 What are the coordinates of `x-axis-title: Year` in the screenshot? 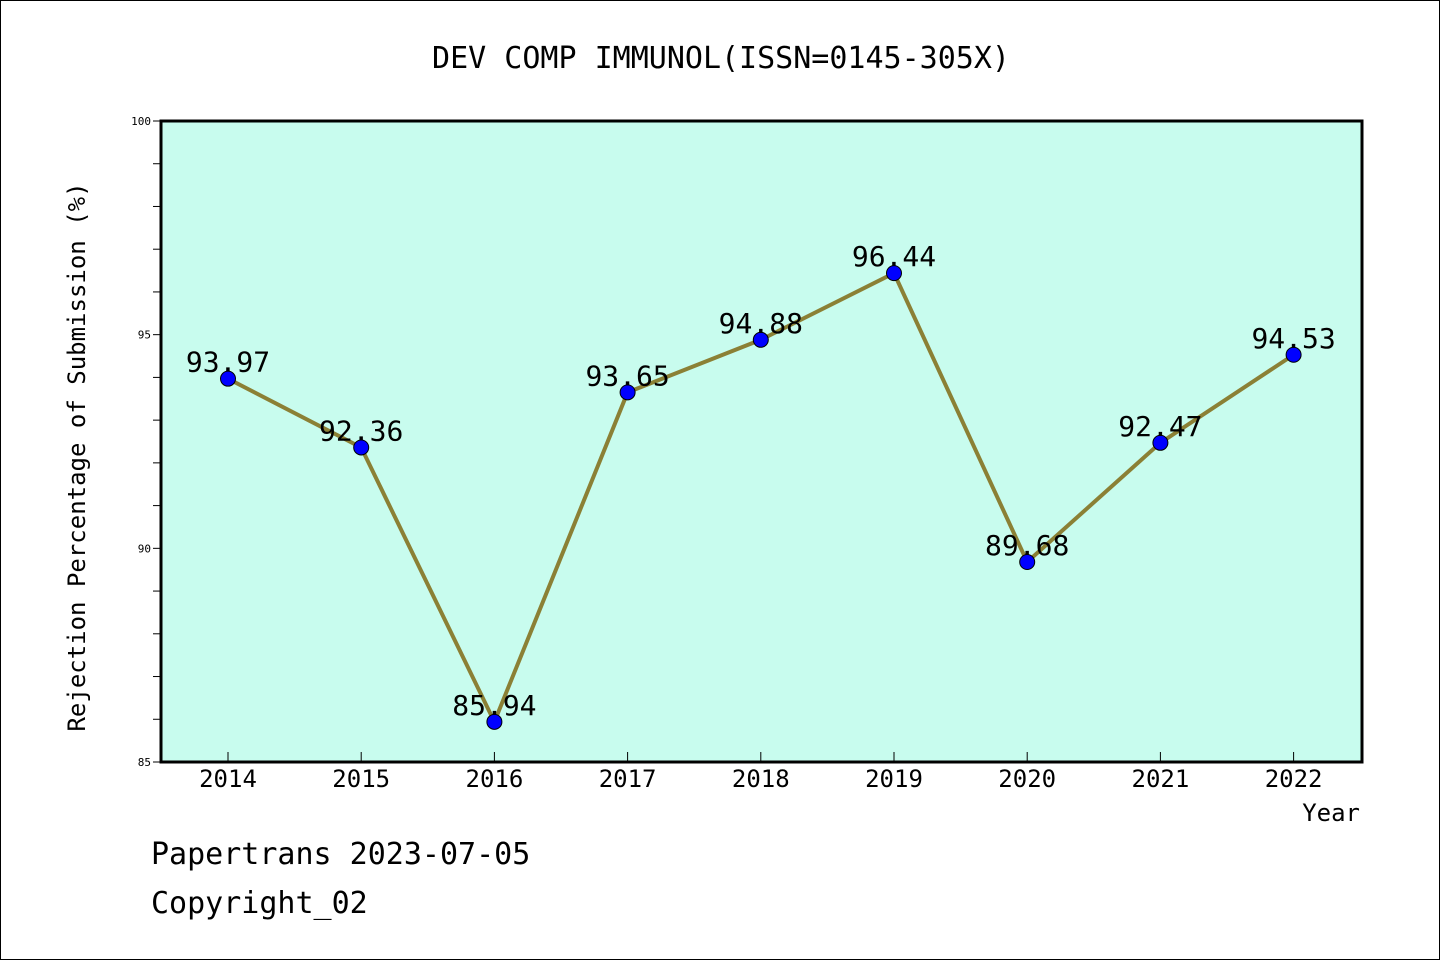 It's located at (1331, 813).